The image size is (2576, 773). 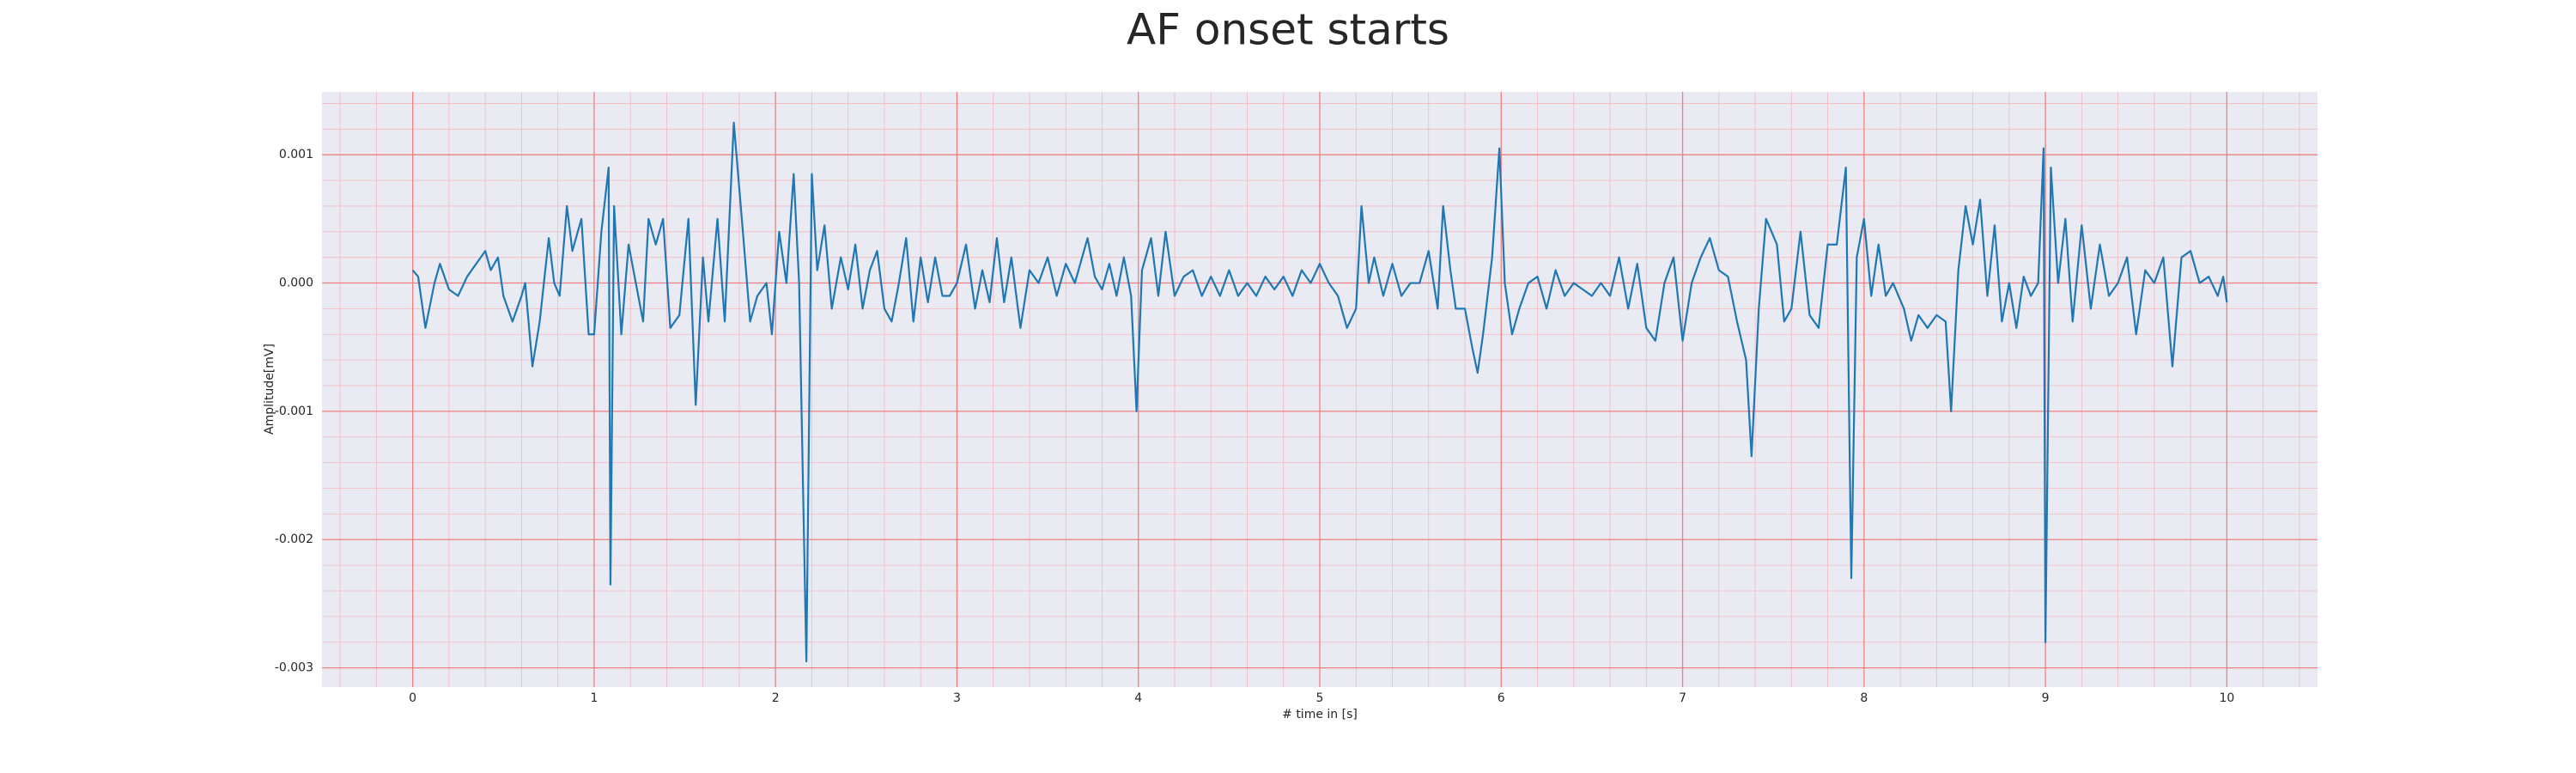 What do you see at coordinates (594, 698) in the screenshot?
I see `x-tick-label: 1` at bounding box center [594, 698].